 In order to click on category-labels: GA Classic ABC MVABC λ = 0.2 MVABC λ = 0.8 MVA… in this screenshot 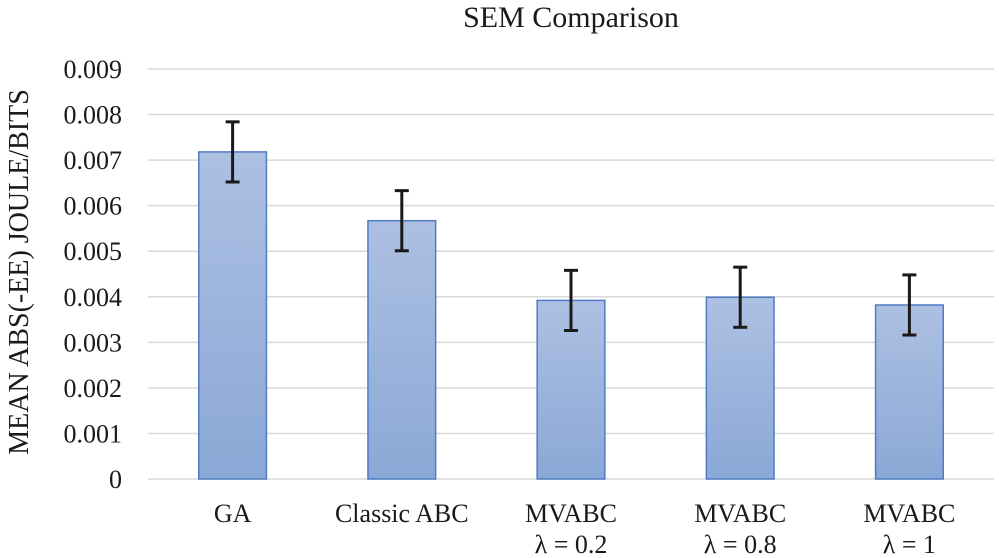, I will do `click(585, 528)`.